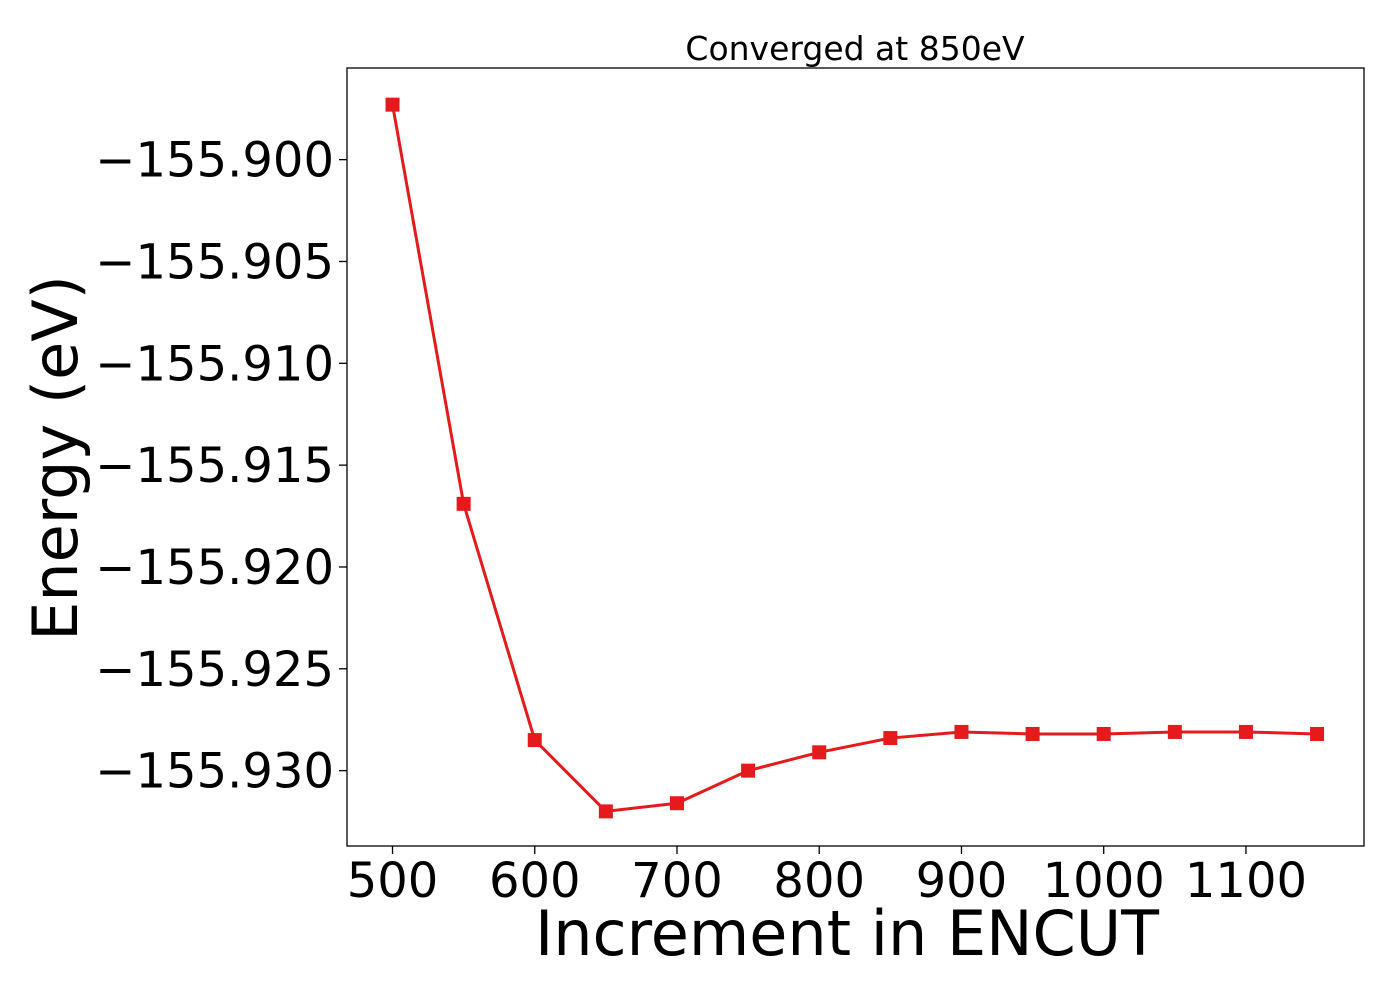 Image resolution: width=1400 pixels, height=1000 pixels. I want to click on y-tick-label: −155.925, so click(214, 670).